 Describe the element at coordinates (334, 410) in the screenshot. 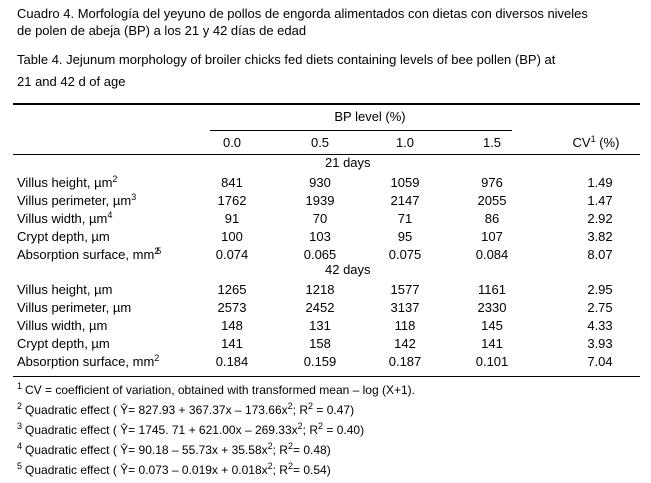

I see `footnote-part: = 0.47)` at that location.